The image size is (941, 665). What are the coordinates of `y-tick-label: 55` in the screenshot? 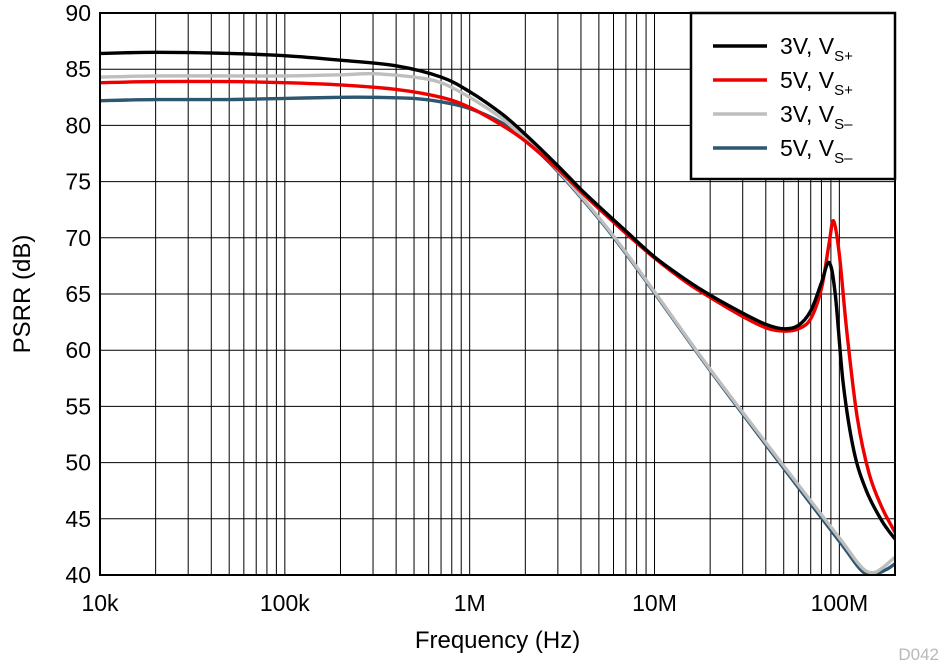 It's located at (78, 406).